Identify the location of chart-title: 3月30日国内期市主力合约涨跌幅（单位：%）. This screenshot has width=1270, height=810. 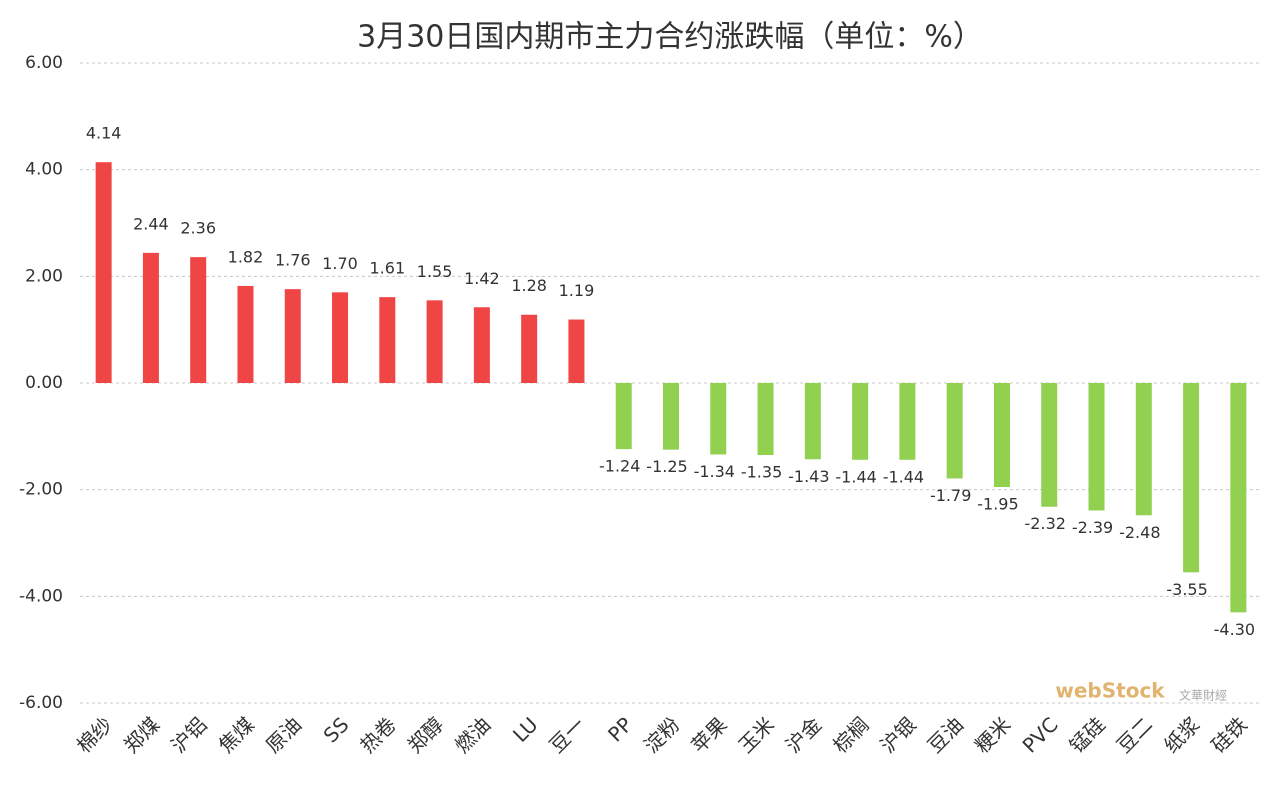
(670, 37).